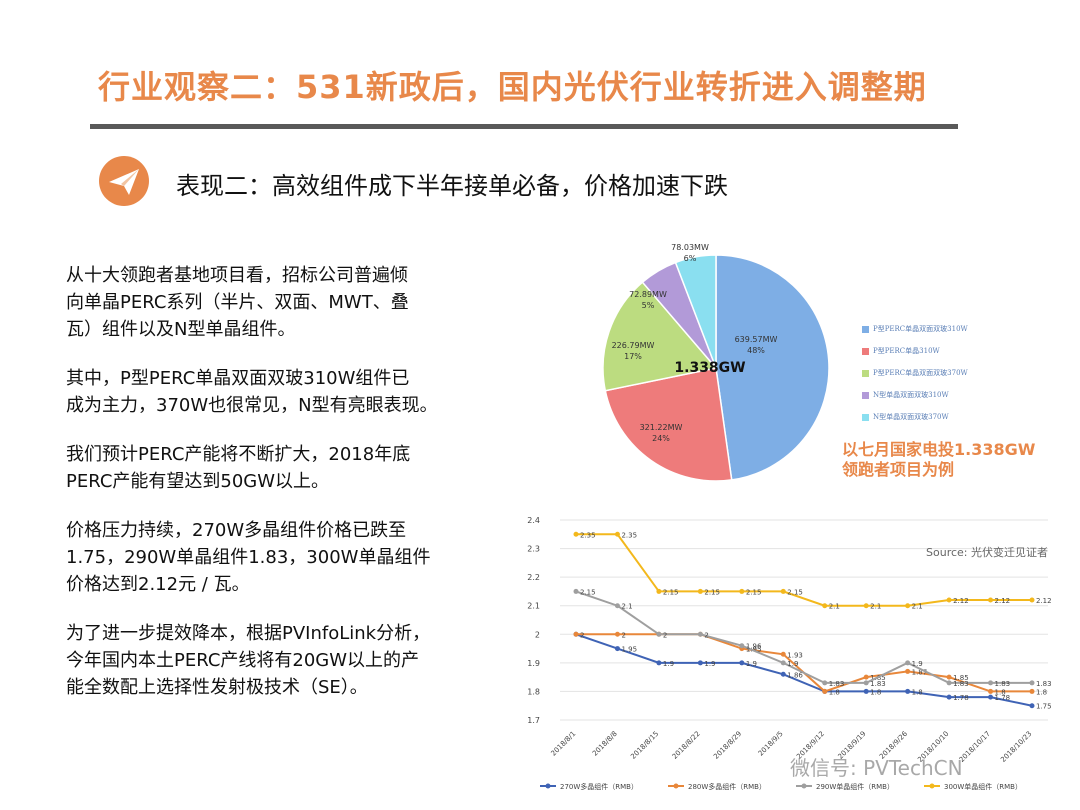  What do you see at coordinates (709, 368) in the screenshot?
I see `pie-center-label: 1.338GW` at bounding box center [709, 368].